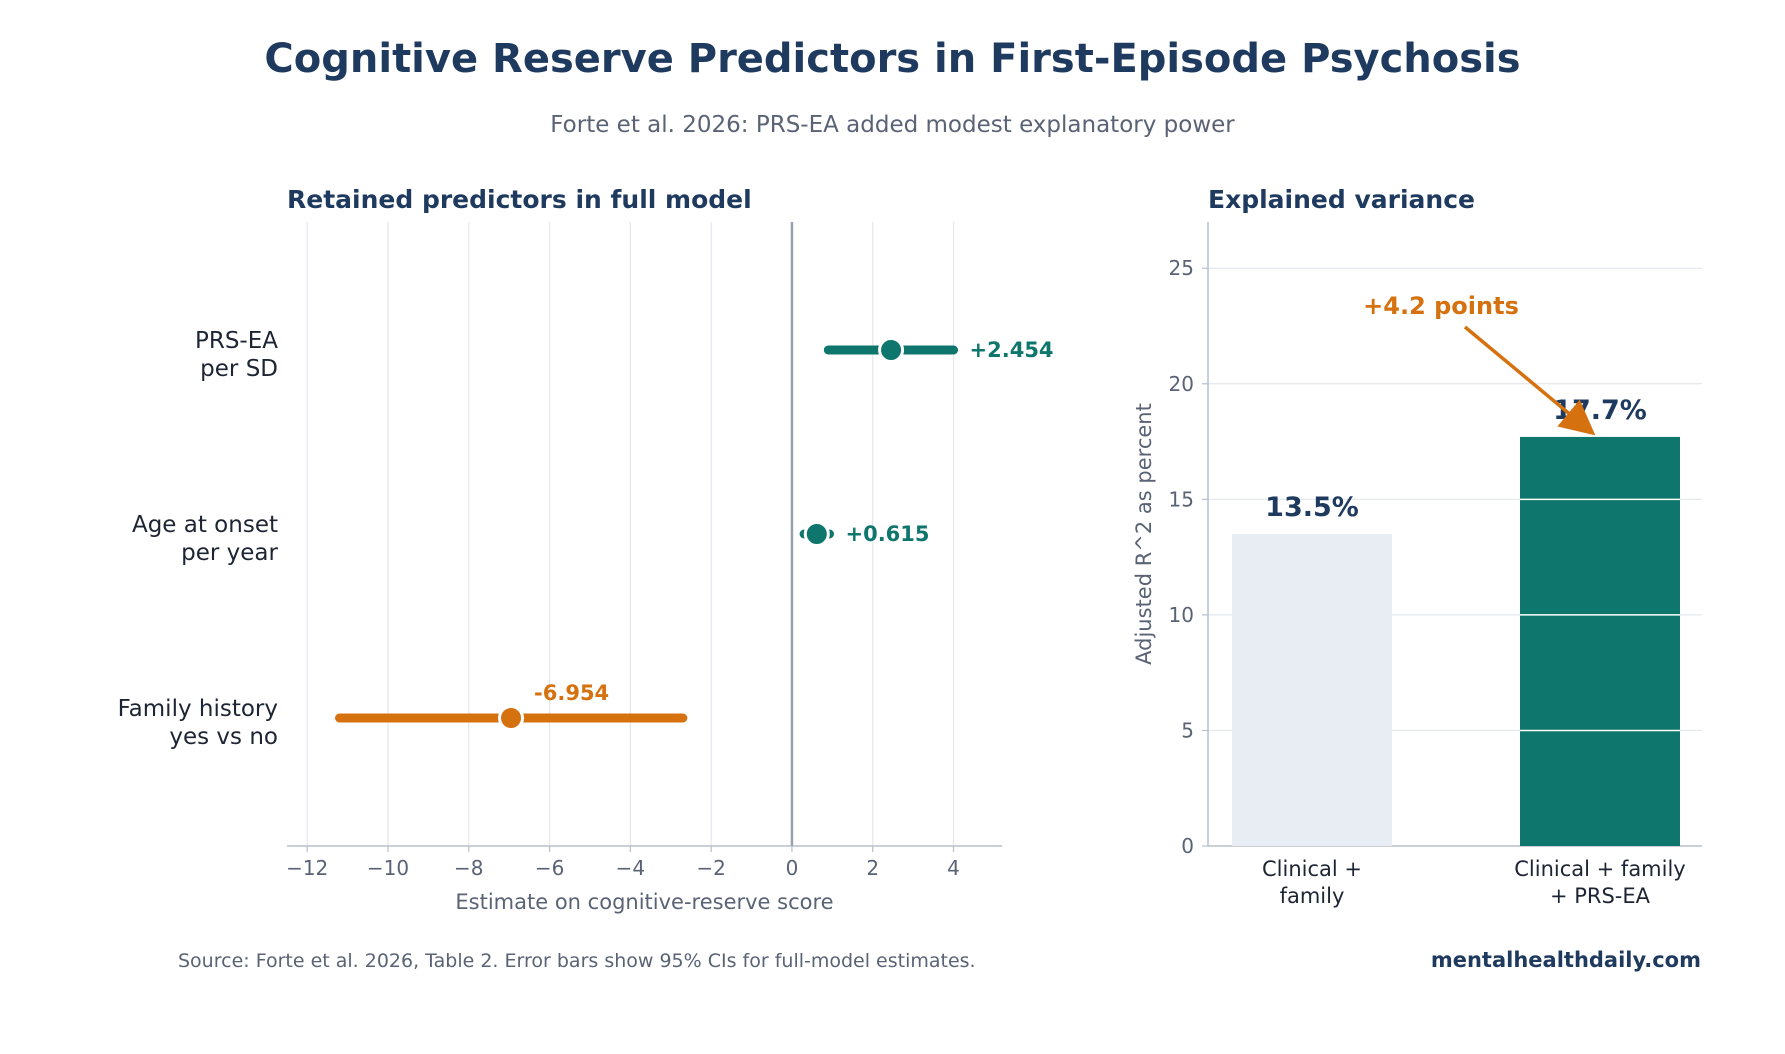 The width and height of the screenshot is (1785, 1054). What do you see at coordinates (1529, 380) in the screenshot?
I see `annotation-arrow` at bounding box center [1529, 380].